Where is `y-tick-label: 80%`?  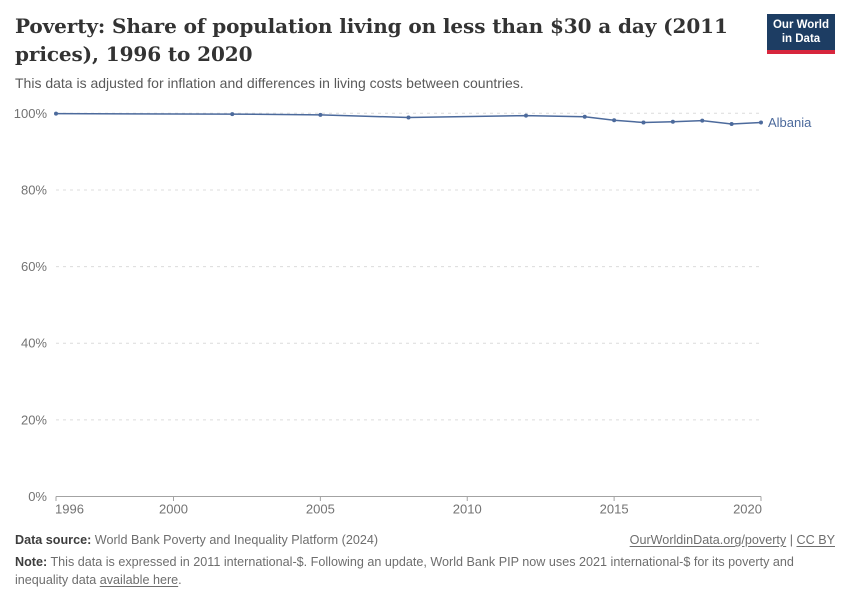 y-tick-label: 80% is located at coordinates (34, 189).